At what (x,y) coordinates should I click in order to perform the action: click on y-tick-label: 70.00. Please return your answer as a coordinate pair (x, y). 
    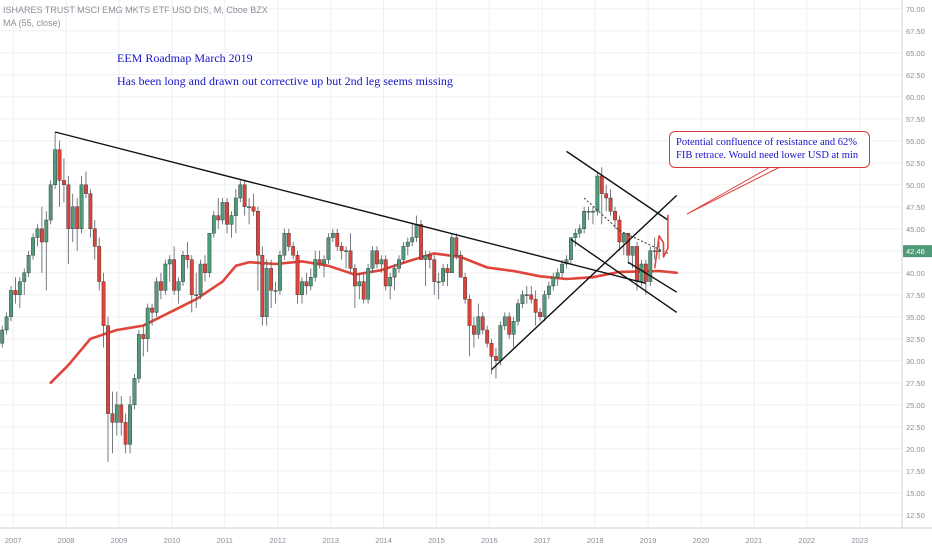
    Looking at the image, I should click on (915, 9).